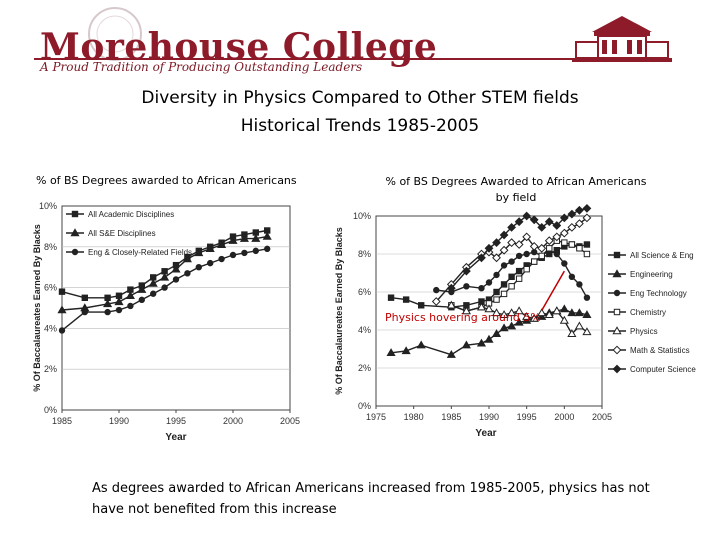 The image size is (720, 540). I want to click on slide-title-line2: Historical Trends 1985-2005, so click(360, 126).